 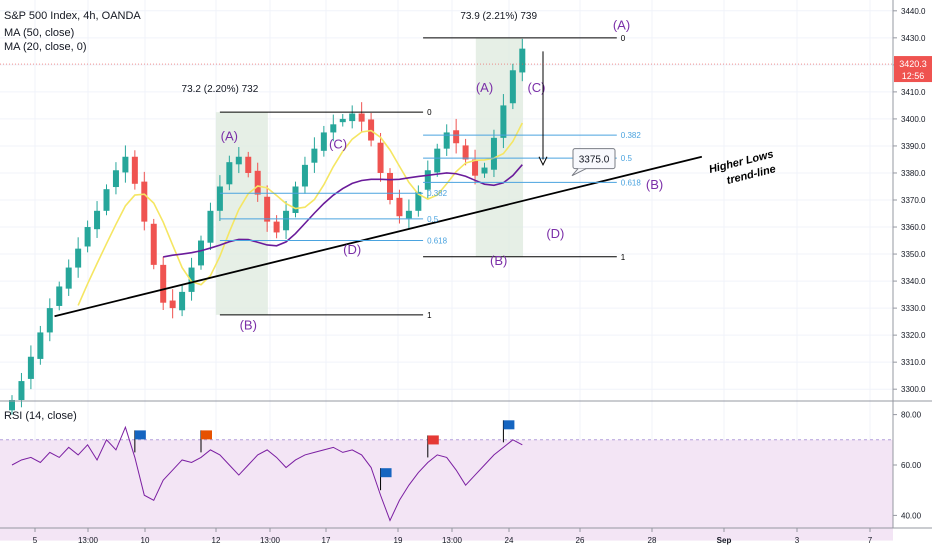 I want to click on ma20-legend: MA (20, close, 0), so click(x=45, y=47).